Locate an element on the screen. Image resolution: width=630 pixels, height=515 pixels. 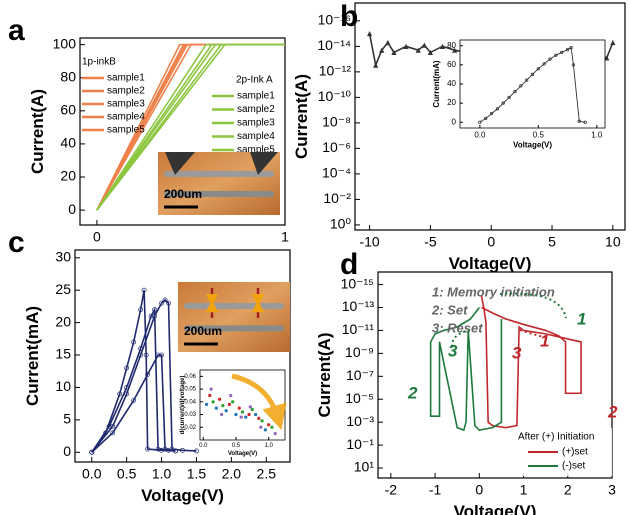
y-tick-label: 10⁻¹⁰ is located at coordinates (335, 96).